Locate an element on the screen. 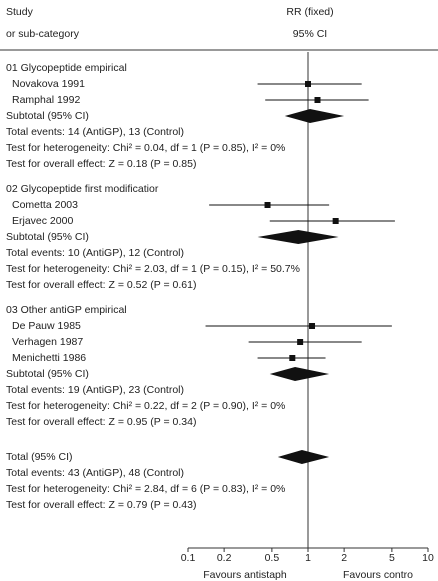 This screenshot has height=581, width=438. study-name: De Pauw 1985 is located at coordinates (46, 326).